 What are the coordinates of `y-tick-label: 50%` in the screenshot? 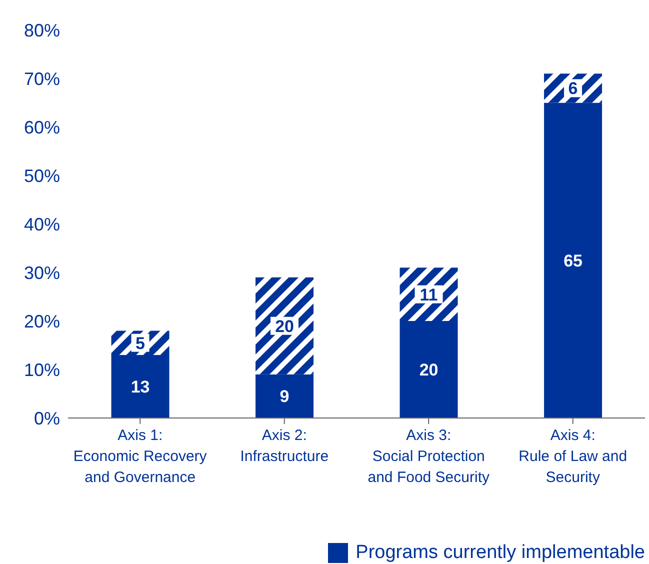 It's located at (42, 176).